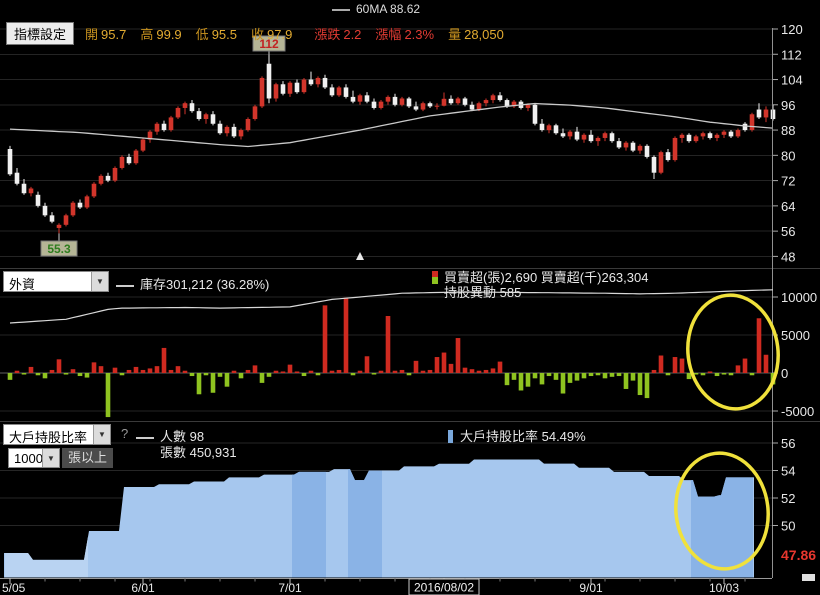 This screenshot has height=595, width=820. I want to click on event-triangle-marker, so click(360, 256).